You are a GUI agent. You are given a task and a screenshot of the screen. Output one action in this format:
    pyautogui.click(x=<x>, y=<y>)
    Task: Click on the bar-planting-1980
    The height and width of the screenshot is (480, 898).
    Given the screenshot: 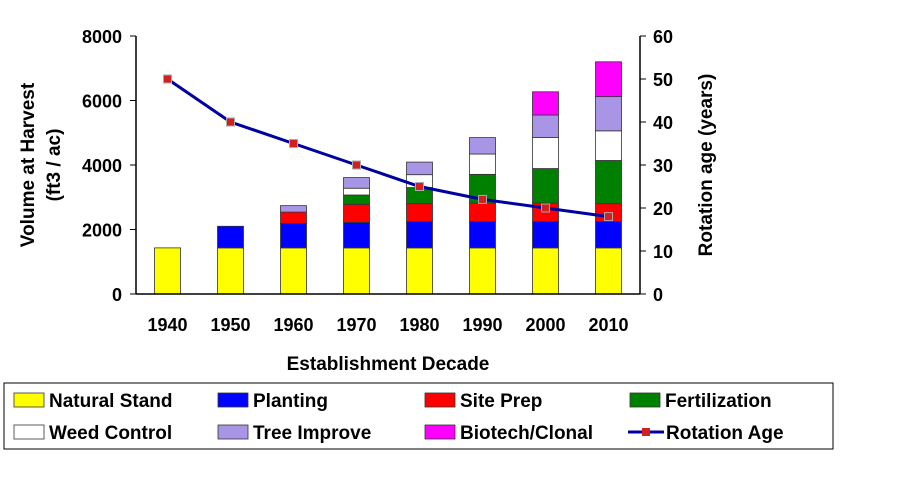 What is the action you would take?
    pyautogui.click(x=419, y=235)
    